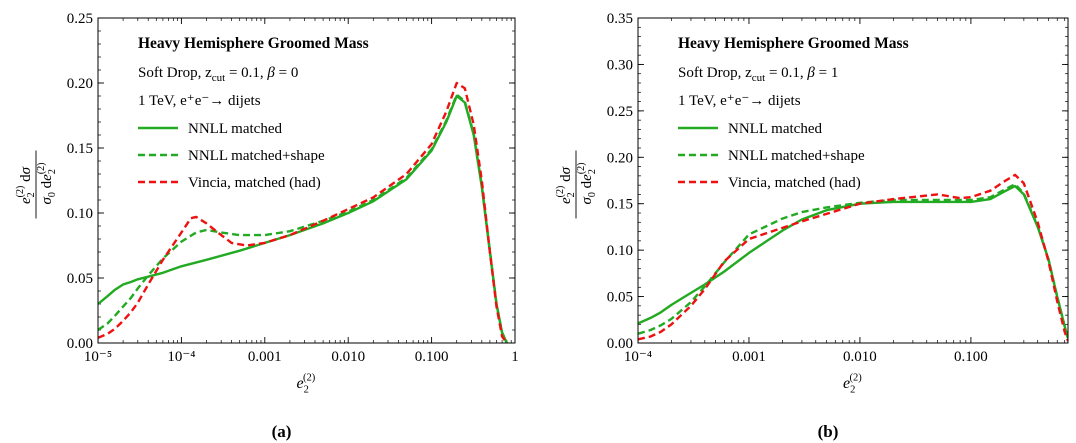 This screenshot has width=1076, height=443. What do you see at coordinates (828, 431) in the screenshot?
I see `figure-caption: (b)` at bounding box center [828, 431].